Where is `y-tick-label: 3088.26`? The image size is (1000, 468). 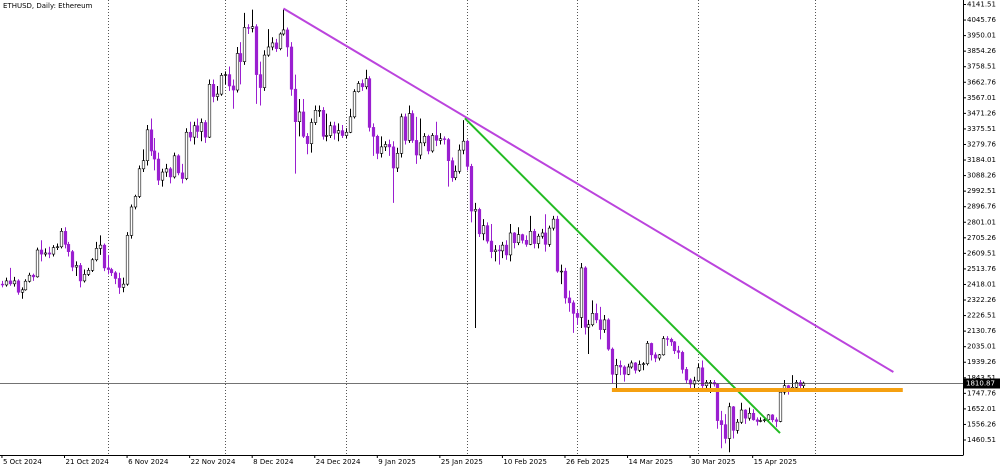 y-tick-label: 3088.26 is located at coordinates (981, 176).